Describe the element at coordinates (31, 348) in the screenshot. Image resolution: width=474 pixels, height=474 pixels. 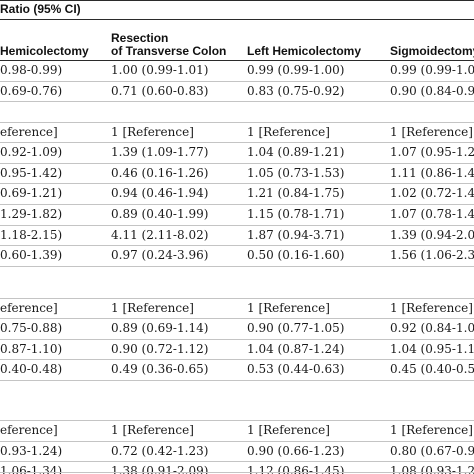
I see `table-cell: 0.87-1.10)` at that location.